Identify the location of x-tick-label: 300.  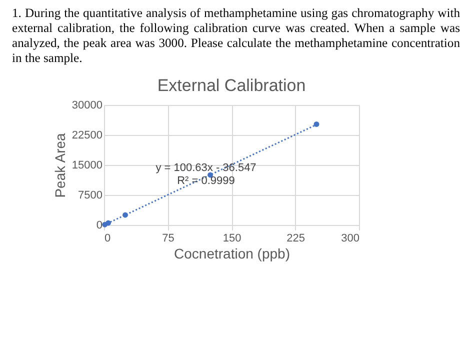
(350, 238).